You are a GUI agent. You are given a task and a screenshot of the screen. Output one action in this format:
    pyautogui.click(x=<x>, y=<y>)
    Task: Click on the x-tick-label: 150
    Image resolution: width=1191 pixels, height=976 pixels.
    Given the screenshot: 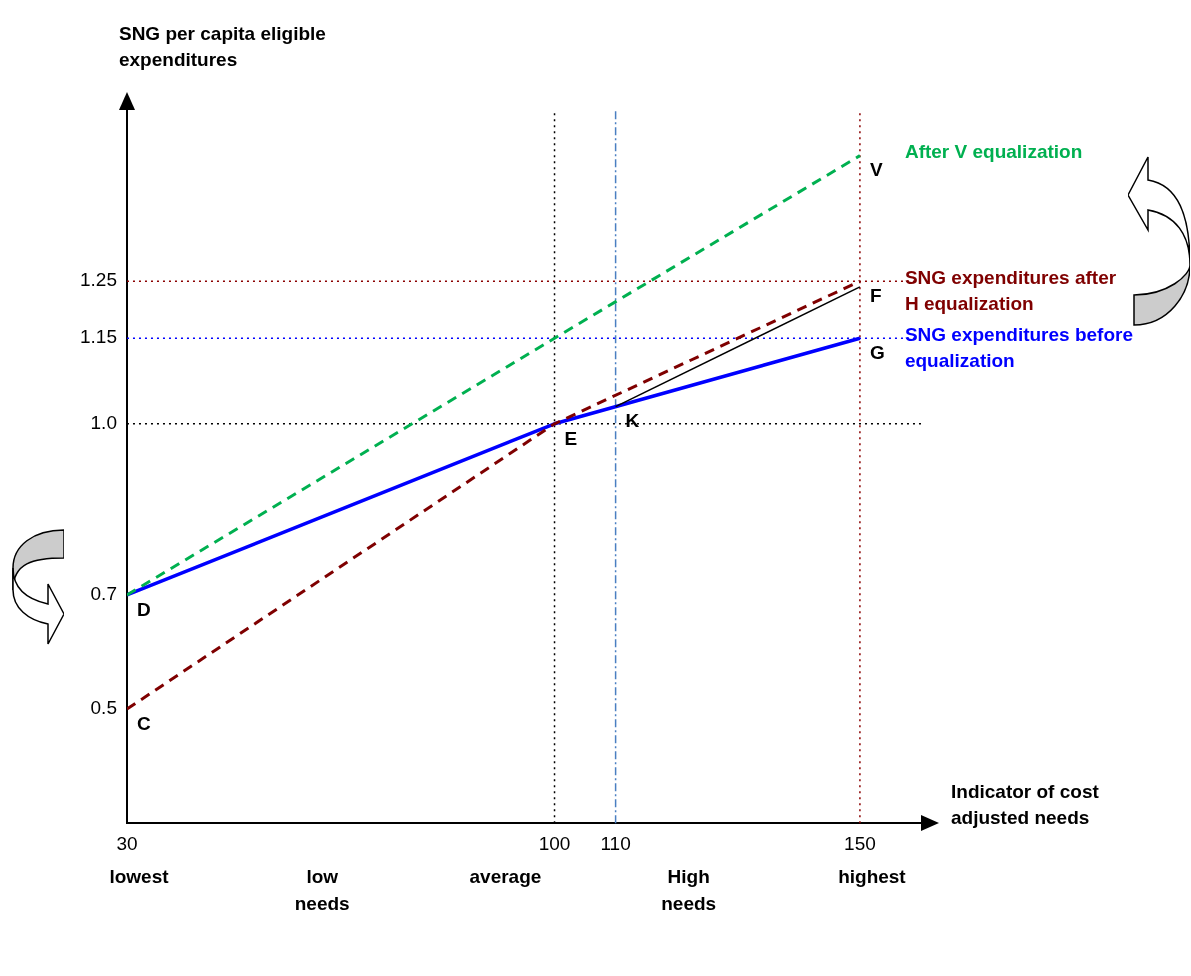 What is the action you would take?
    pyautogui.click(x=860, y=843)
    